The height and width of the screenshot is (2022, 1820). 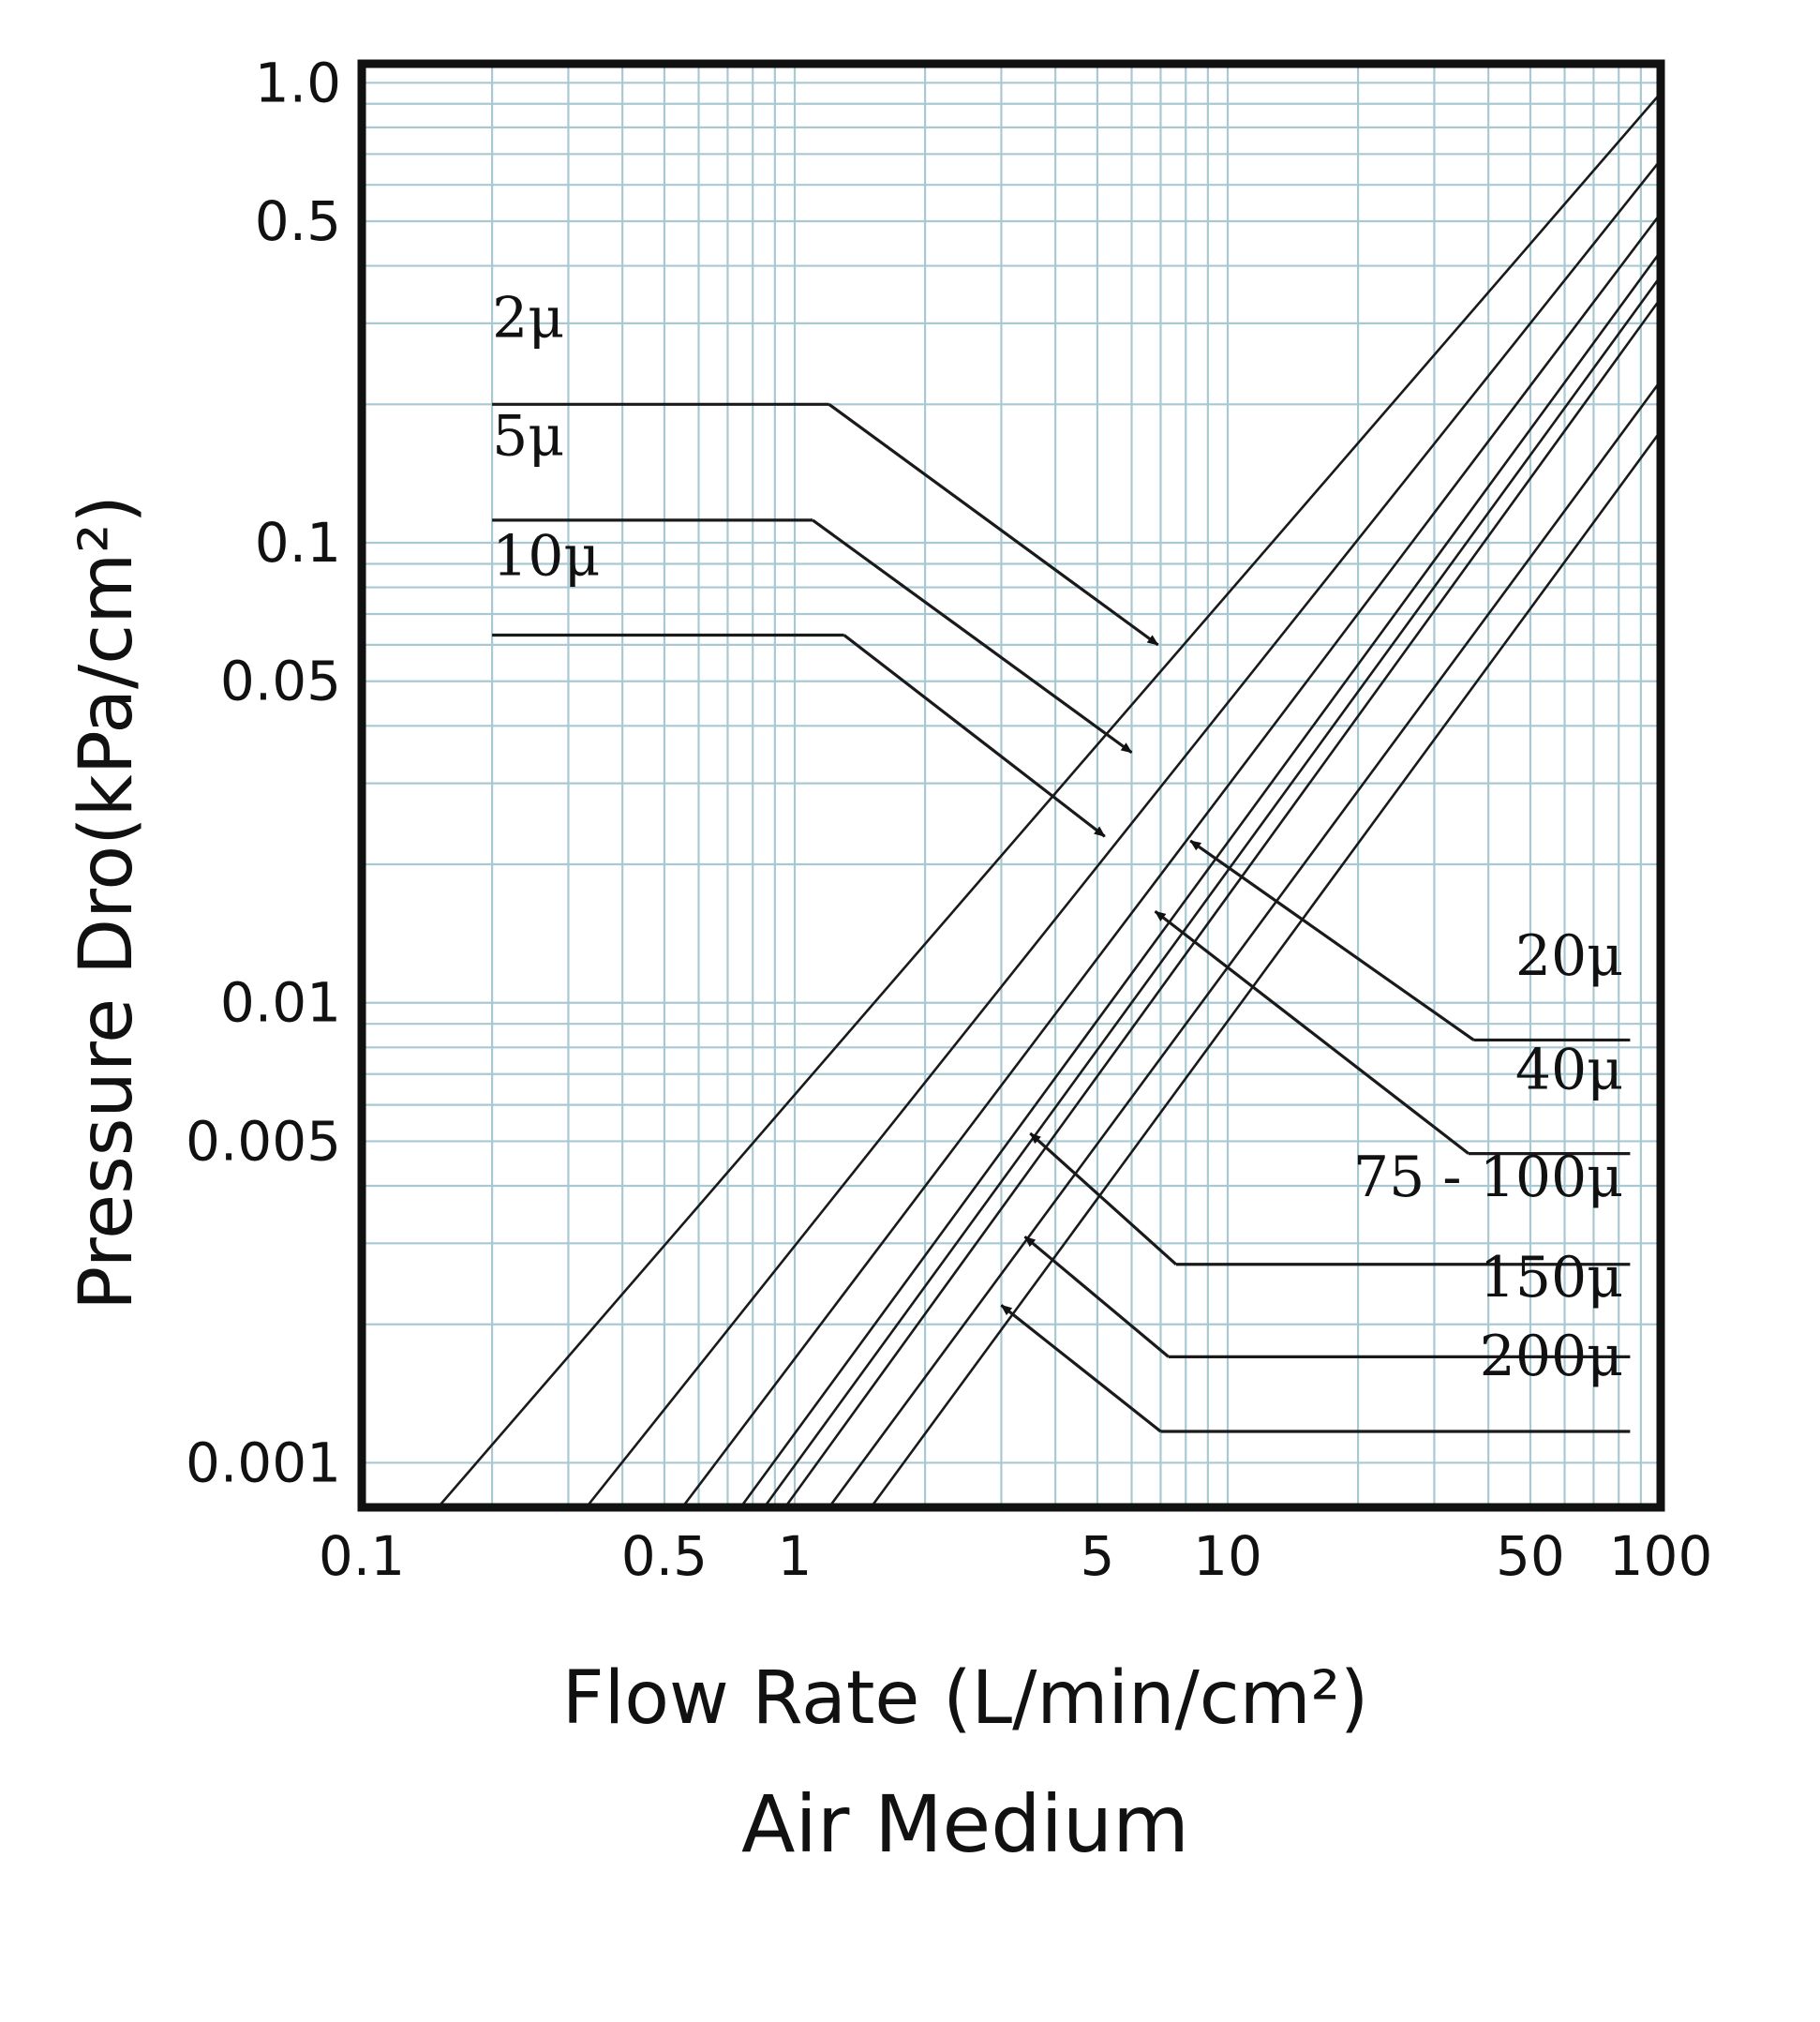 I want to click on y-tick-labels: 1.0 0.5 0.1 0.05 0.01 0.005 0.001, so click(x=263, y=772).